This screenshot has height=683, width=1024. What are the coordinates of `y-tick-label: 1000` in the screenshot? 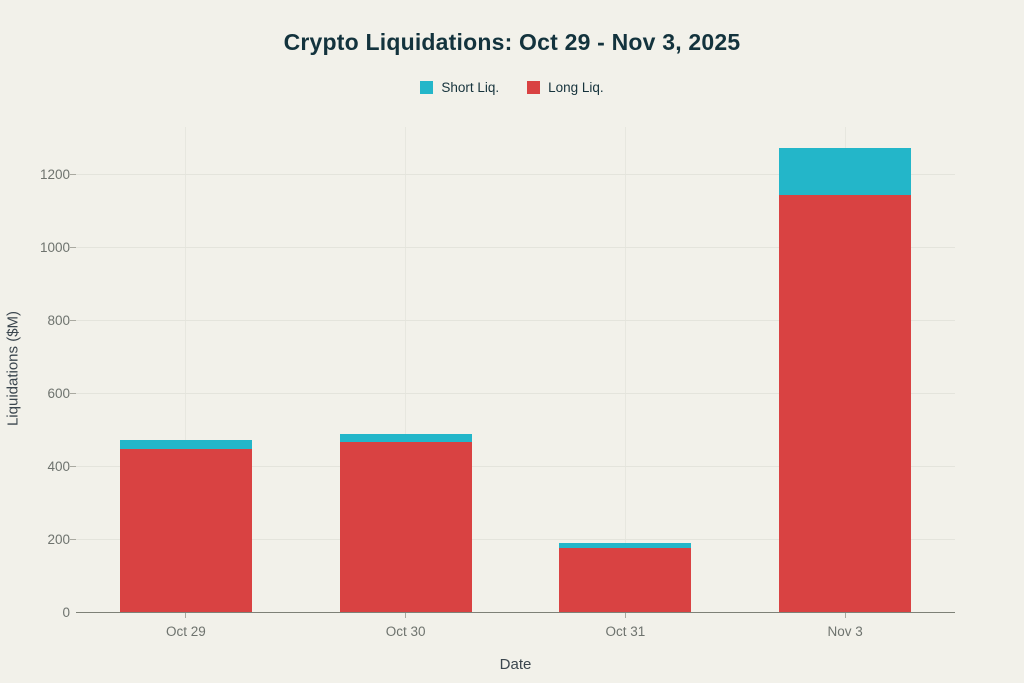 It's located at (54, 247).